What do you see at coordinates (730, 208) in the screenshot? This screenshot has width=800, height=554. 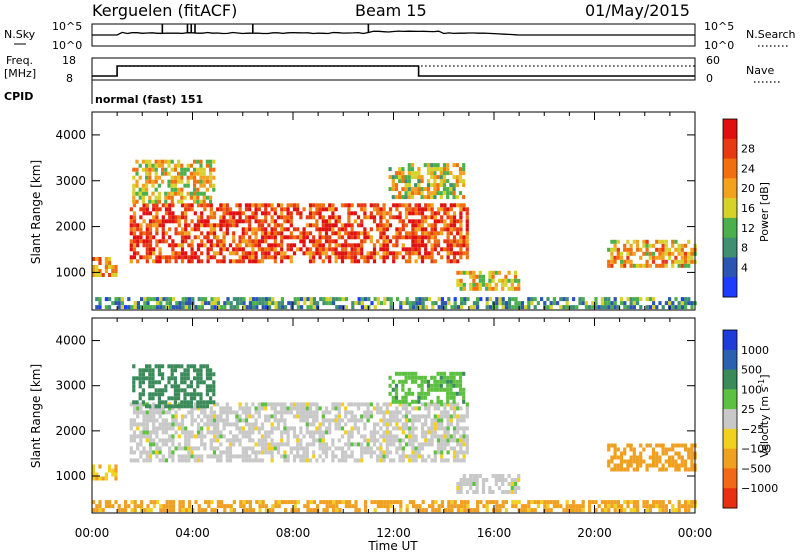 I see `colorbar-frame` at bounding box center [730, 208].